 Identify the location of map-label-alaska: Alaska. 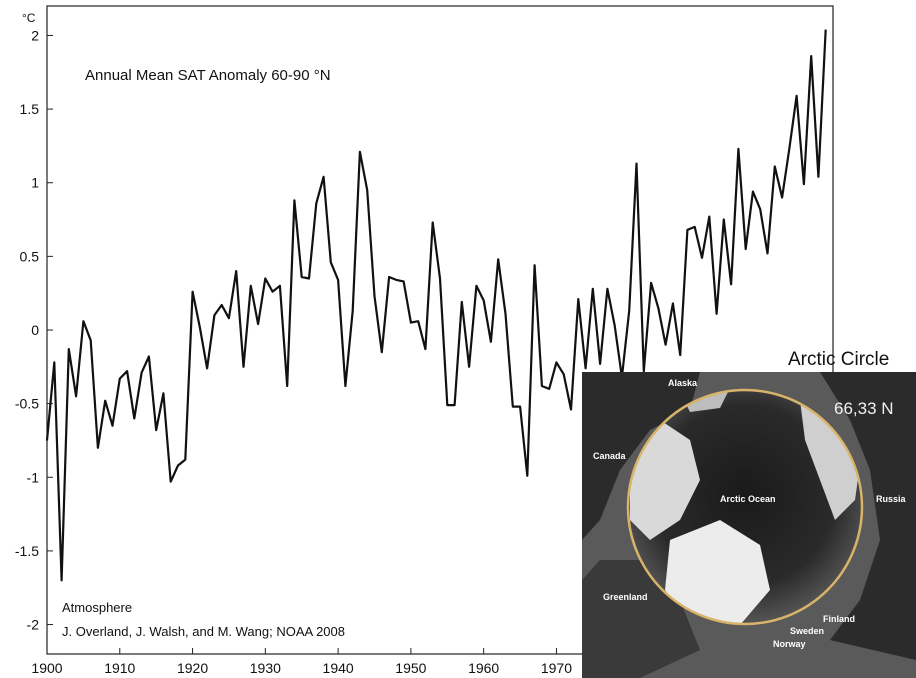
(683, 383).